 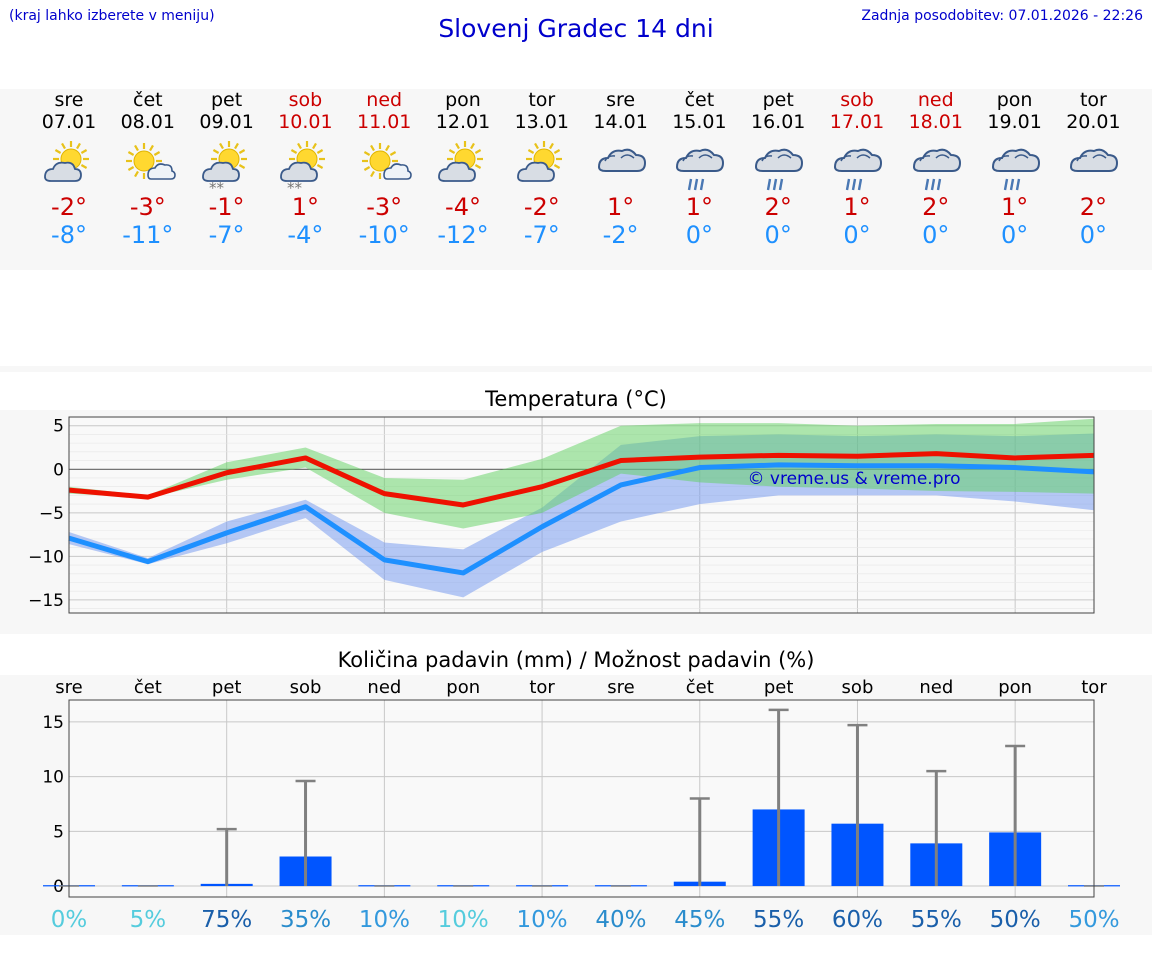 I want to click on min-temperature: -10°, so click(x=384, y=235).